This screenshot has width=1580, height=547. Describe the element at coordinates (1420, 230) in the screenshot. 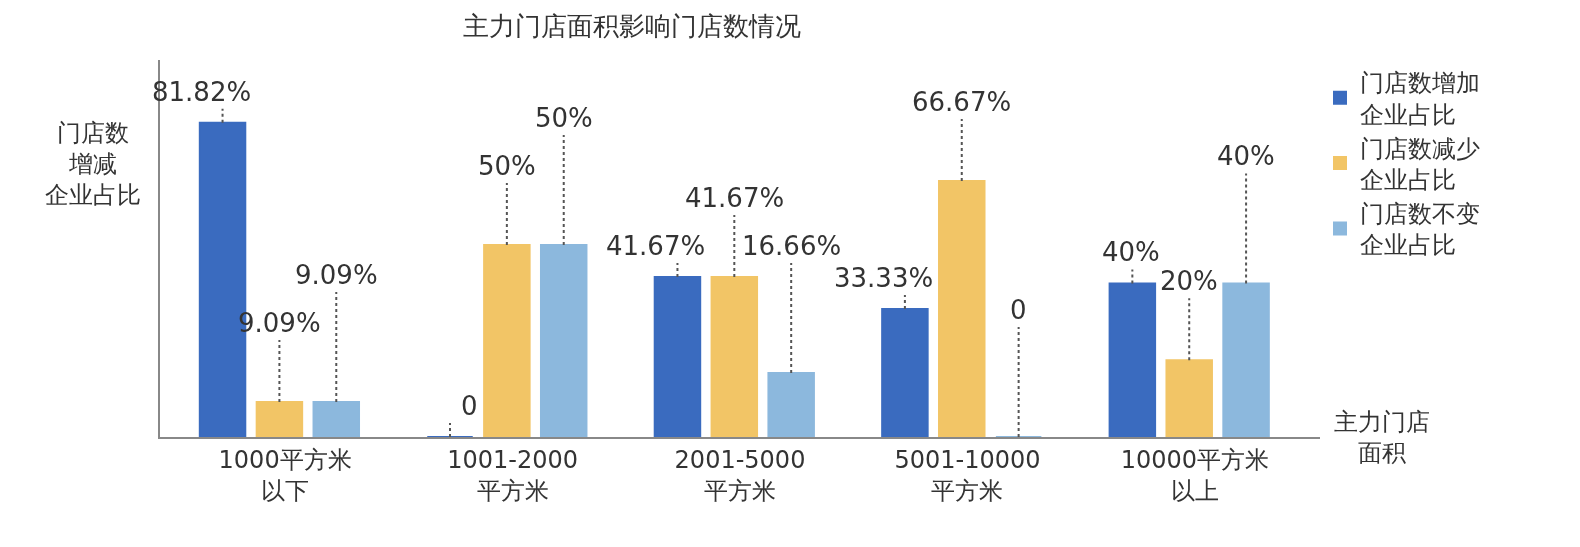

I see `legend-label: 门店数不变企业占比` at that location.